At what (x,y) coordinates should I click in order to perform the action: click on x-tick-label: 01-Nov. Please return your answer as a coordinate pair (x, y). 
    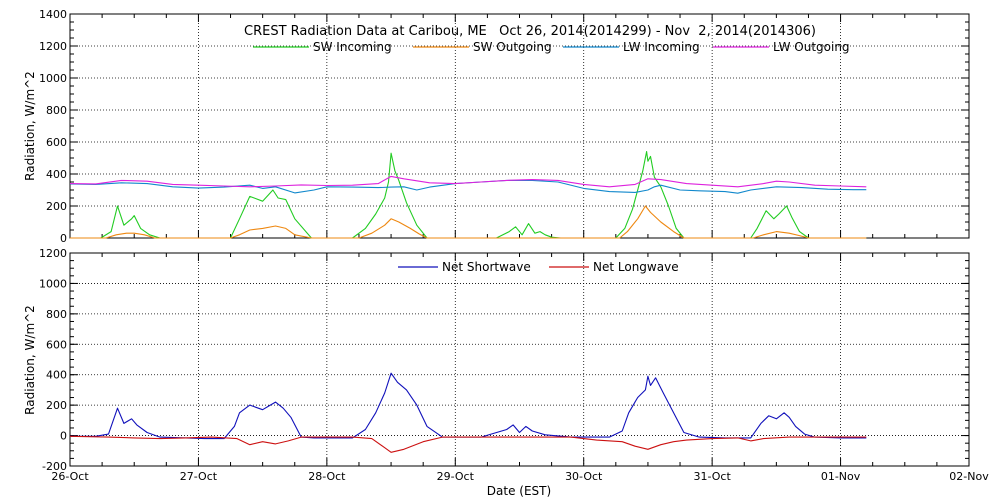
    Looking at the image, I should click on (841, 476).